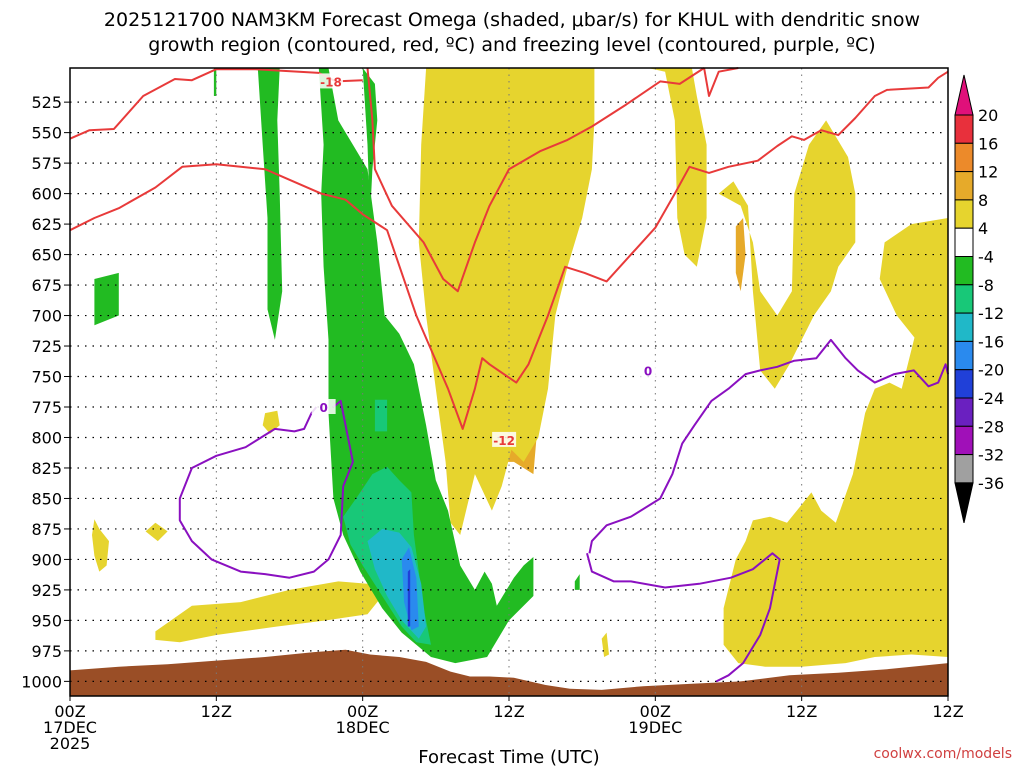 The image size is (1024, 768). I want to click on xtick-label-36: 12Z, so click(947, 711).